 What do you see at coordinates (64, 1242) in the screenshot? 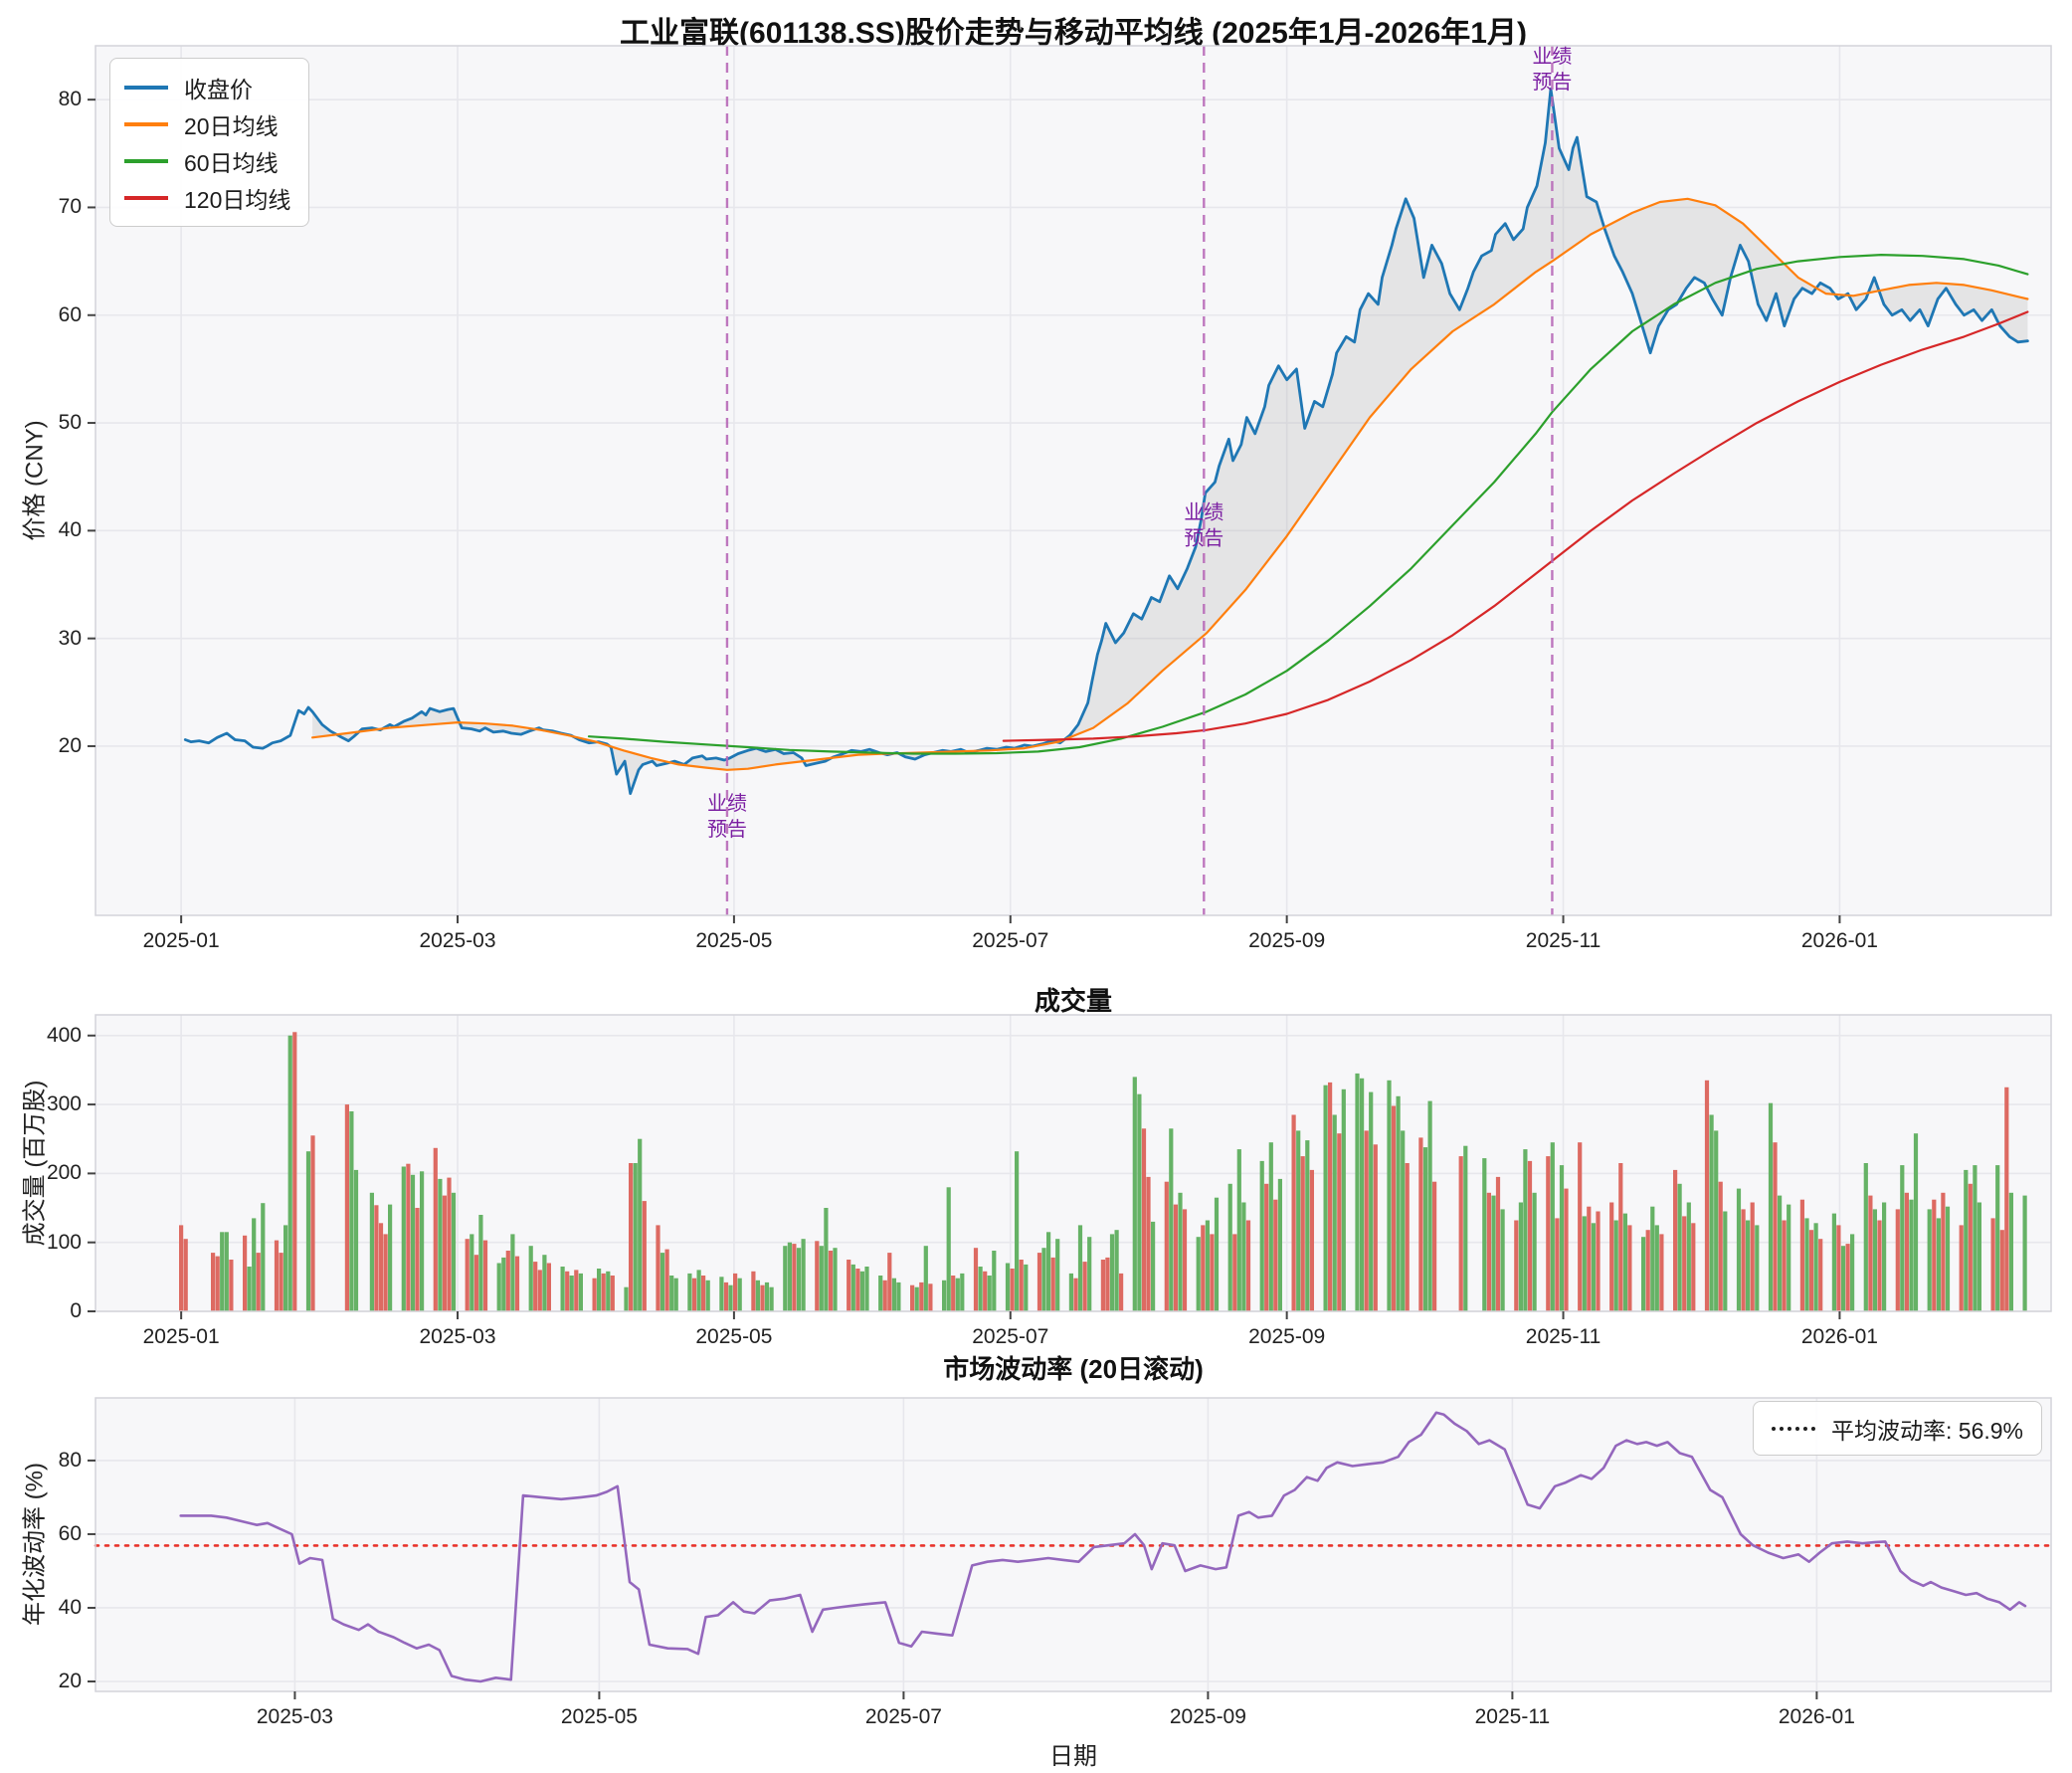
I see `y-tick-label: 100` at bounding box center [64, 1242].